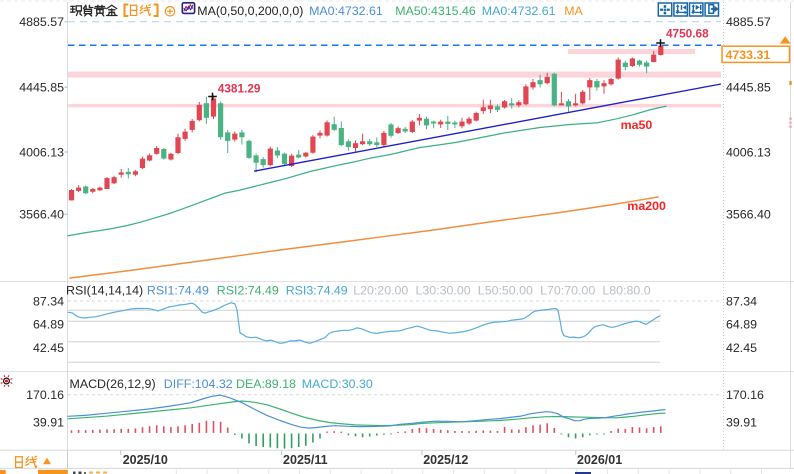 This screenshot has height=474, width=794. I want to click on svg-text: L20:20.00, so click(380, 290).